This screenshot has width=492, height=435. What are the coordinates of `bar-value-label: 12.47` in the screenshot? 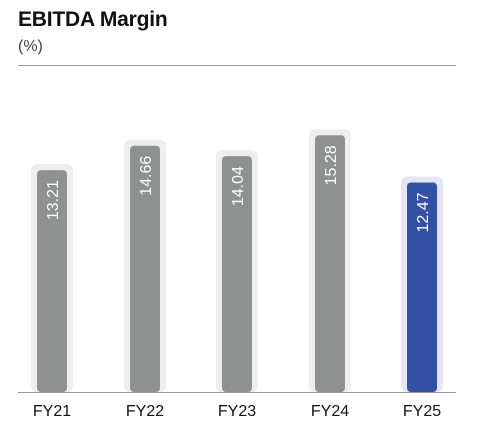 It's located at (423, 212).